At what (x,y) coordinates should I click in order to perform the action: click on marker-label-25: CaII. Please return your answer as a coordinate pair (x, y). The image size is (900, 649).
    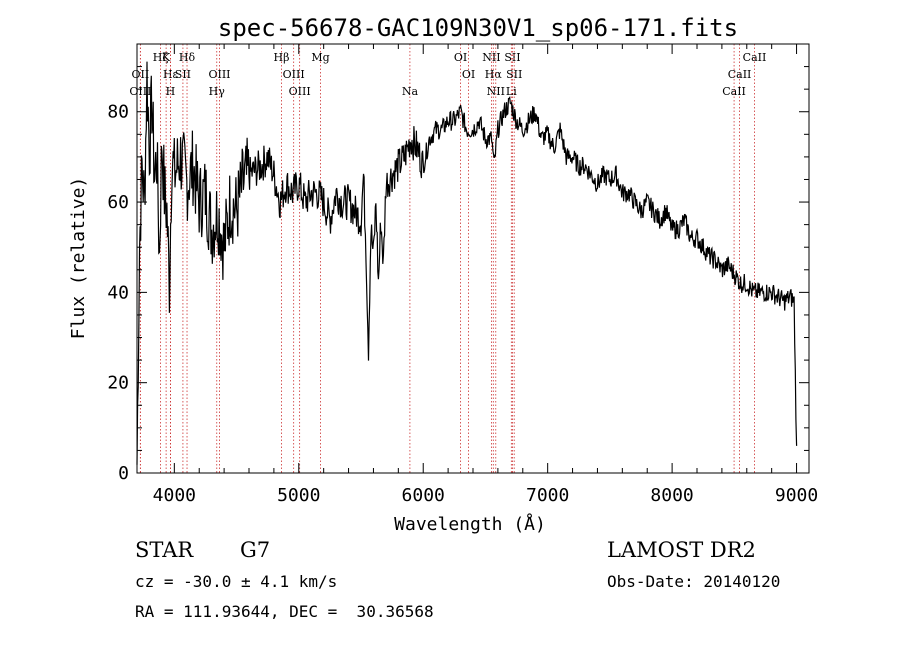
    Looking at the image, I should click on (734, 91).